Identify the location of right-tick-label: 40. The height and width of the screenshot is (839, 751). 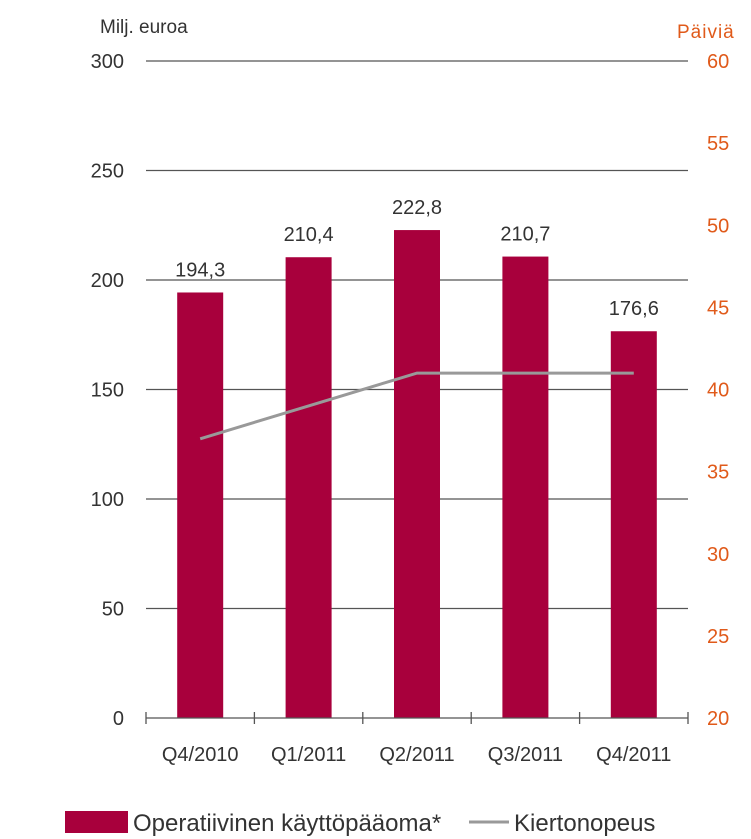
(718, 391).